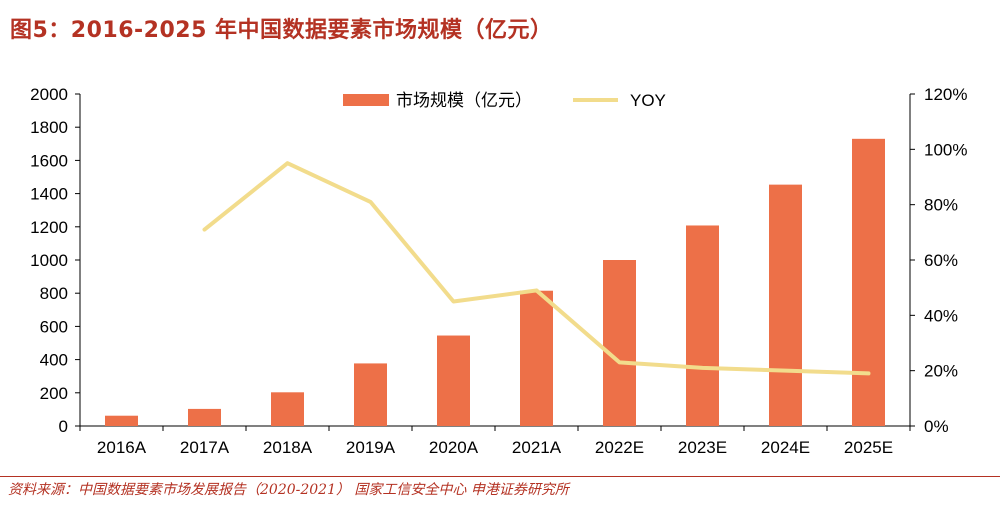 Image resolution: width=1000 pixels, height=506 pixels. What do you see at coordinates (49, 160) in the screenshot?
I see `y-tick-label: 1600` at bounding box center [49, 160].